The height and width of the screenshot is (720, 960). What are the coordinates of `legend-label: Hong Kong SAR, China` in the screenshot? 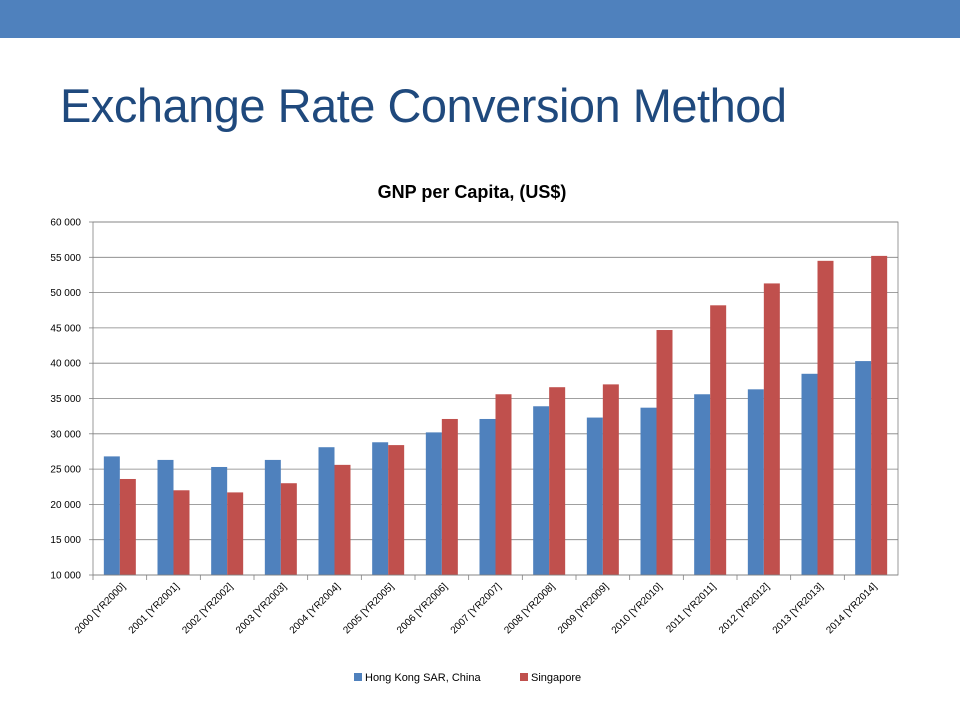 It's located at (423, 678).